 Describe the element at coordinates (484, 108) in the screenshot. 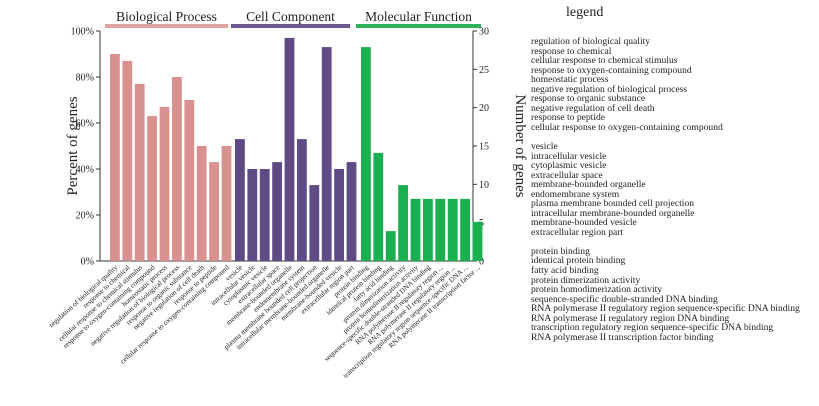

I see `right-tick-label: 20` at that location.